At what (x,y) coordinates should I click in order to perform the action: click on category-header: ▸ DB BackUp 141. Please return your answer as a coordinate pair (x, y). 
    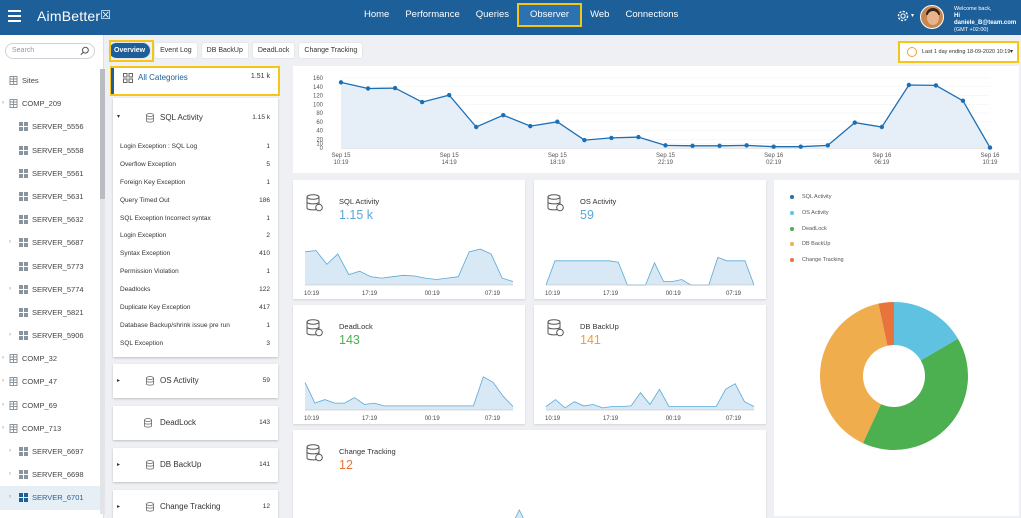
    Looking at the image, I should click on (195, 465).